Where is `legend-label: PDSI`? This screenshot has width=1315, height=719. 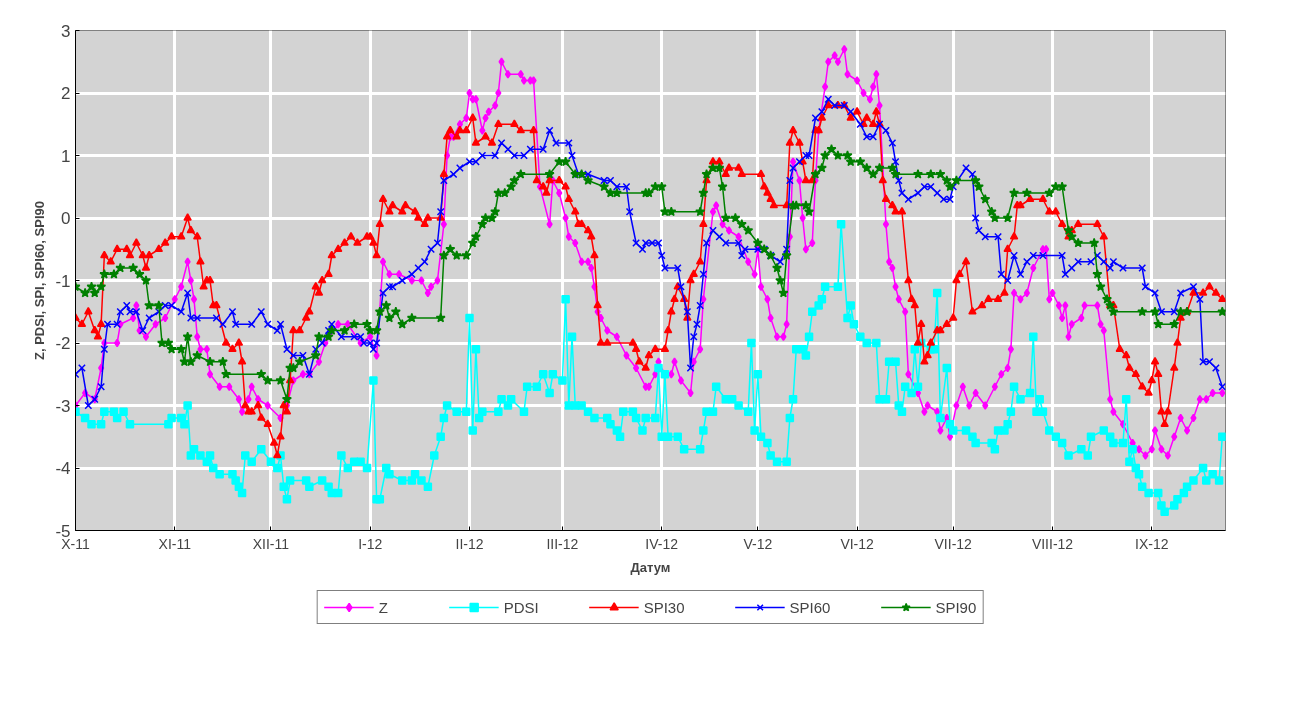
legend-label: PDSI is located at coordinates (521, 607).